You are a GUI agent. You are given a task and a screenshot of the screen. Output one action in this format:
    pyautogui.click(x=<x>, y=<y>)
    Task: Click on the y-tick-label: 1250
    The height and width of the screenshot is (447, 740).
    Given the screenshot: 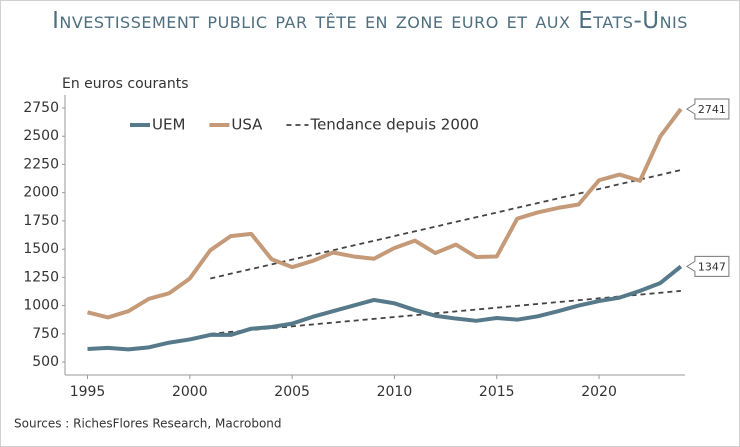 What is the action you would take?
    pyautogui.click(x=41, y=277)
    